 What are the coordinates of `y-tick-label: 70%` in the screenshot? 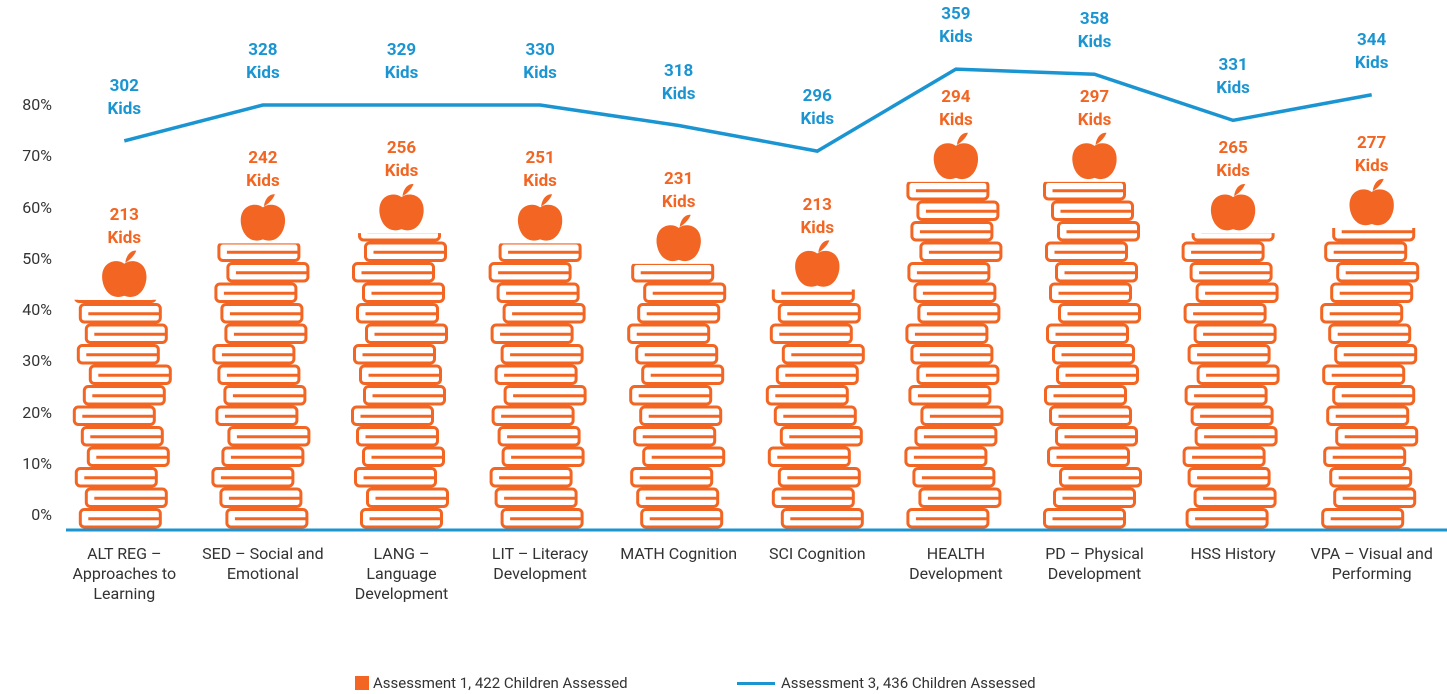 It's located at (37, 156).